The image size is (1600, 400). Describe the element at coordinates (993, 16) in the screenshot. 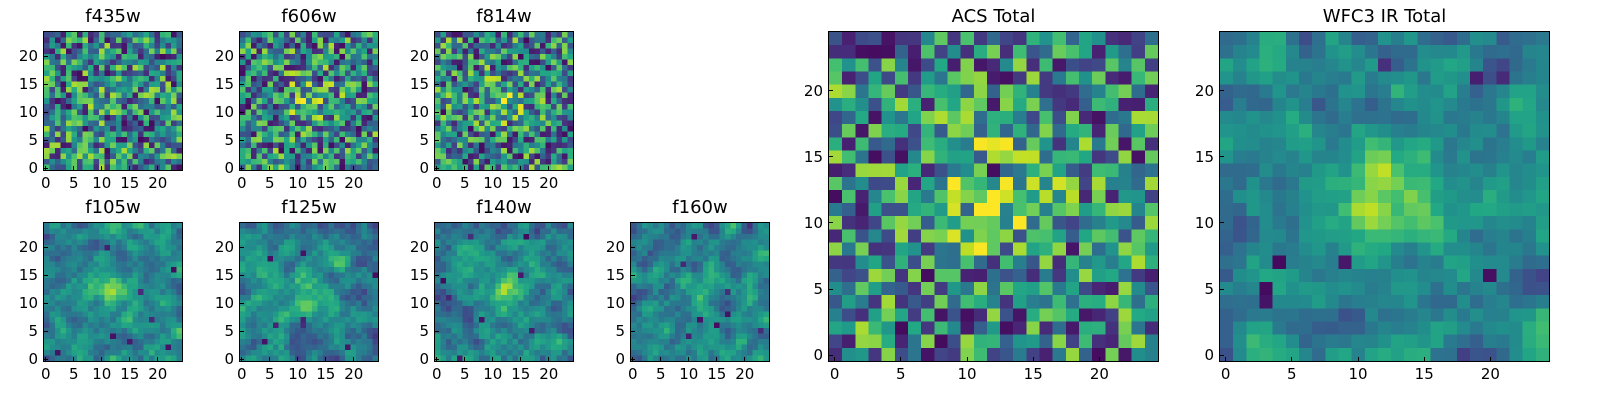

I see `panel-title: ACS Total` at that location.